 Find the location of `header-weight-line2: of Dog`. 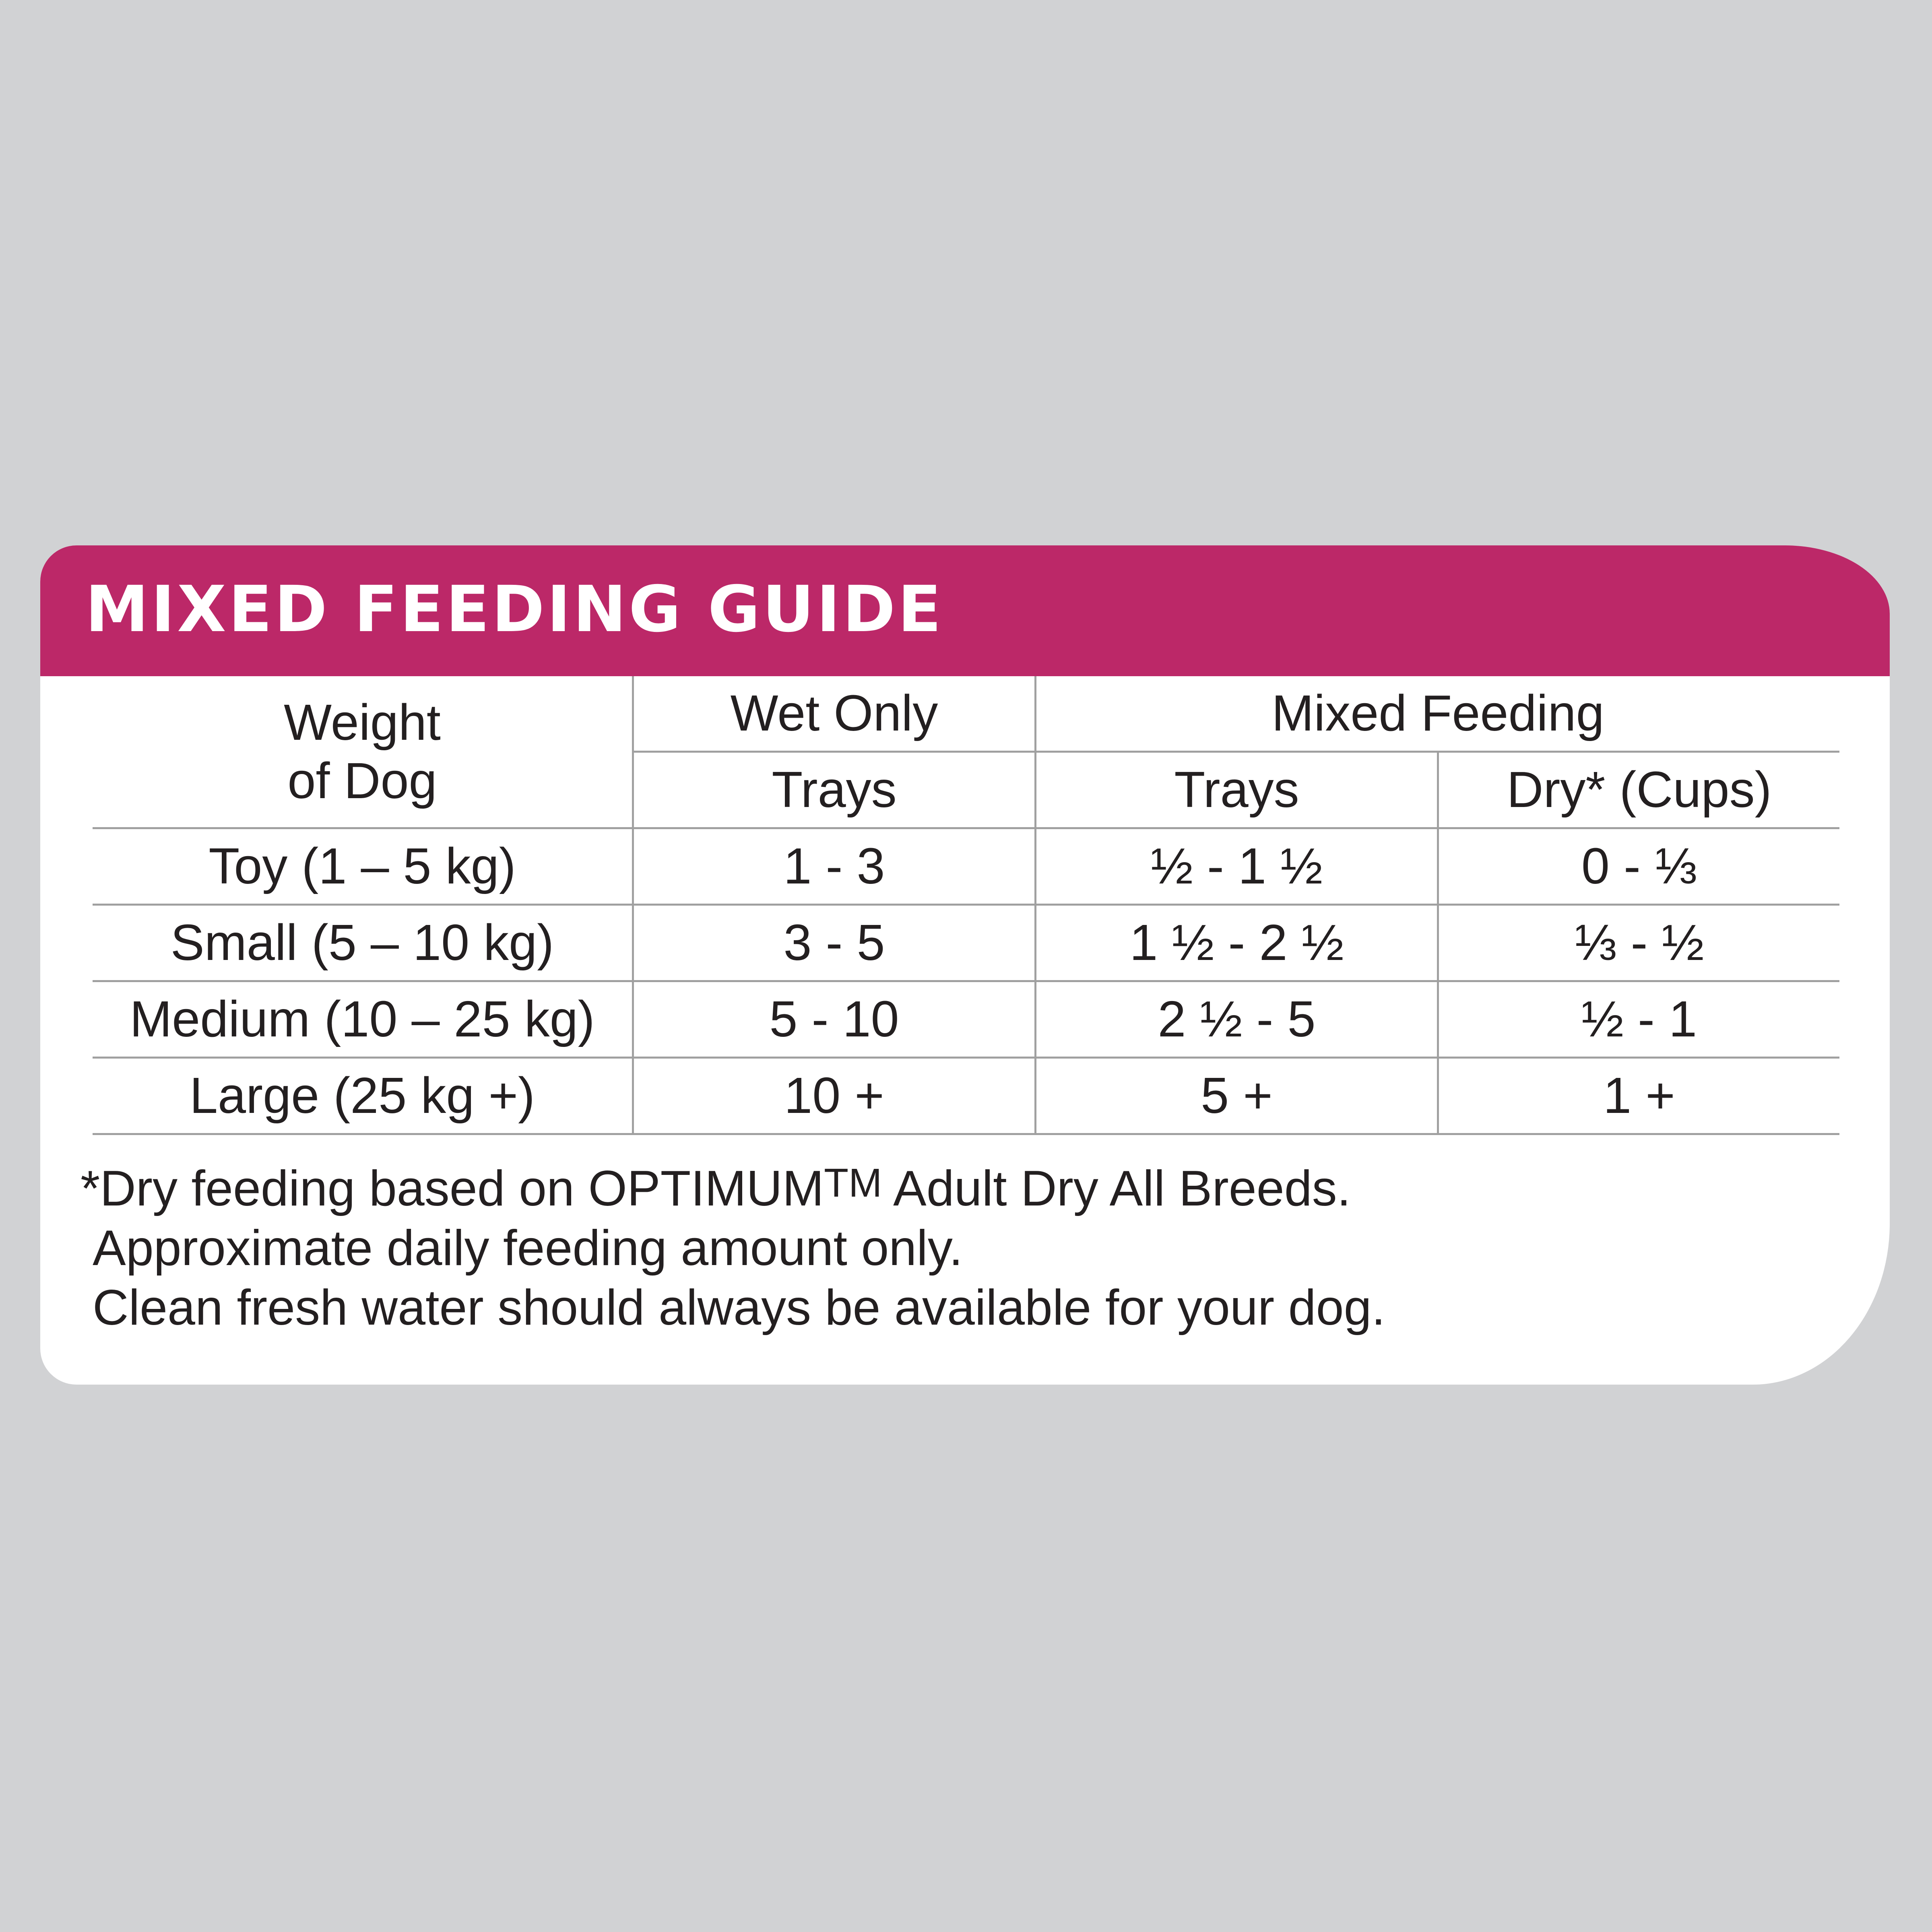

header-weight-line2: of Dog is located at coordinates (362, 780).